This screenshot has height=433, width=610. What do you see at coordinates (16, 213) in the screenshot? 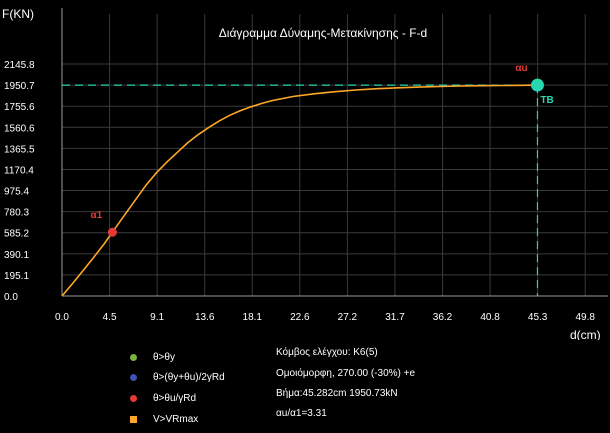
I see `y-tick-label: 780.3` at bounding box center [16, 213].